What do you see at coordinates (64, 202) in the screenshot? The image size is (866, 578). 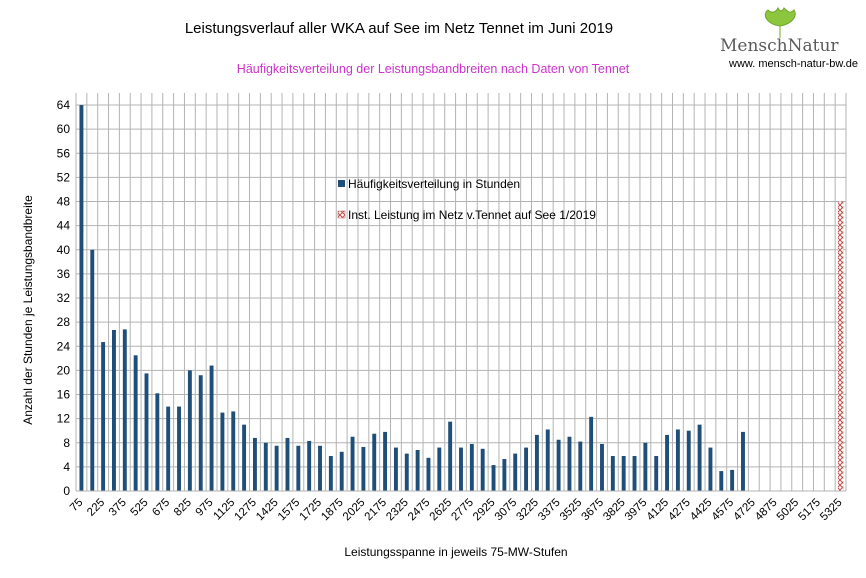 I see `y-tick-label: 48` at bounding box center [64, 202].